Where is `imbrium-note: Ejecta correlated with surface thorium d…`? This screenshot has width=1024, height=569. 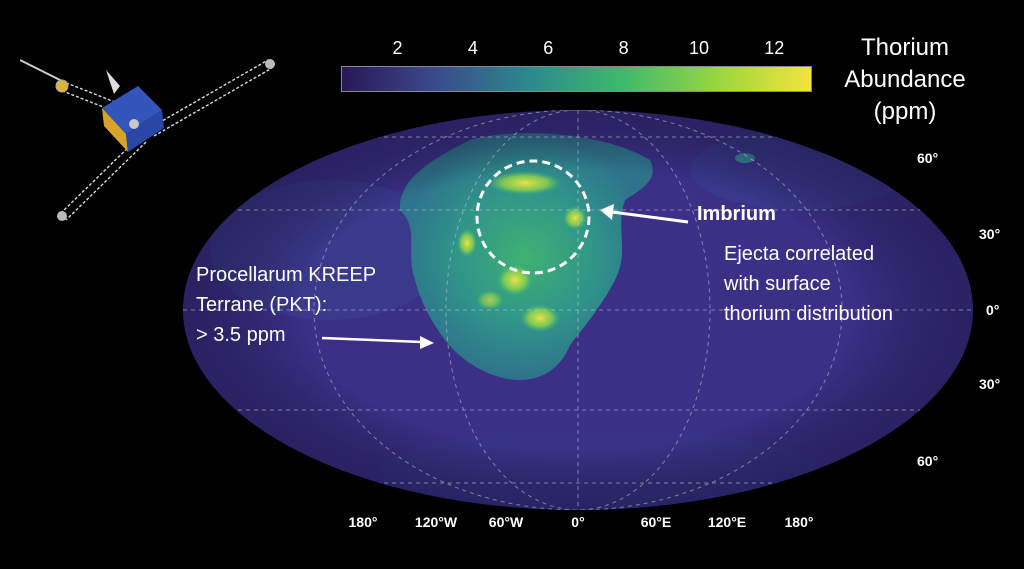 imbrium-note: Ejecta correlated with surface thorium d… is located at coordinates (808, 284).